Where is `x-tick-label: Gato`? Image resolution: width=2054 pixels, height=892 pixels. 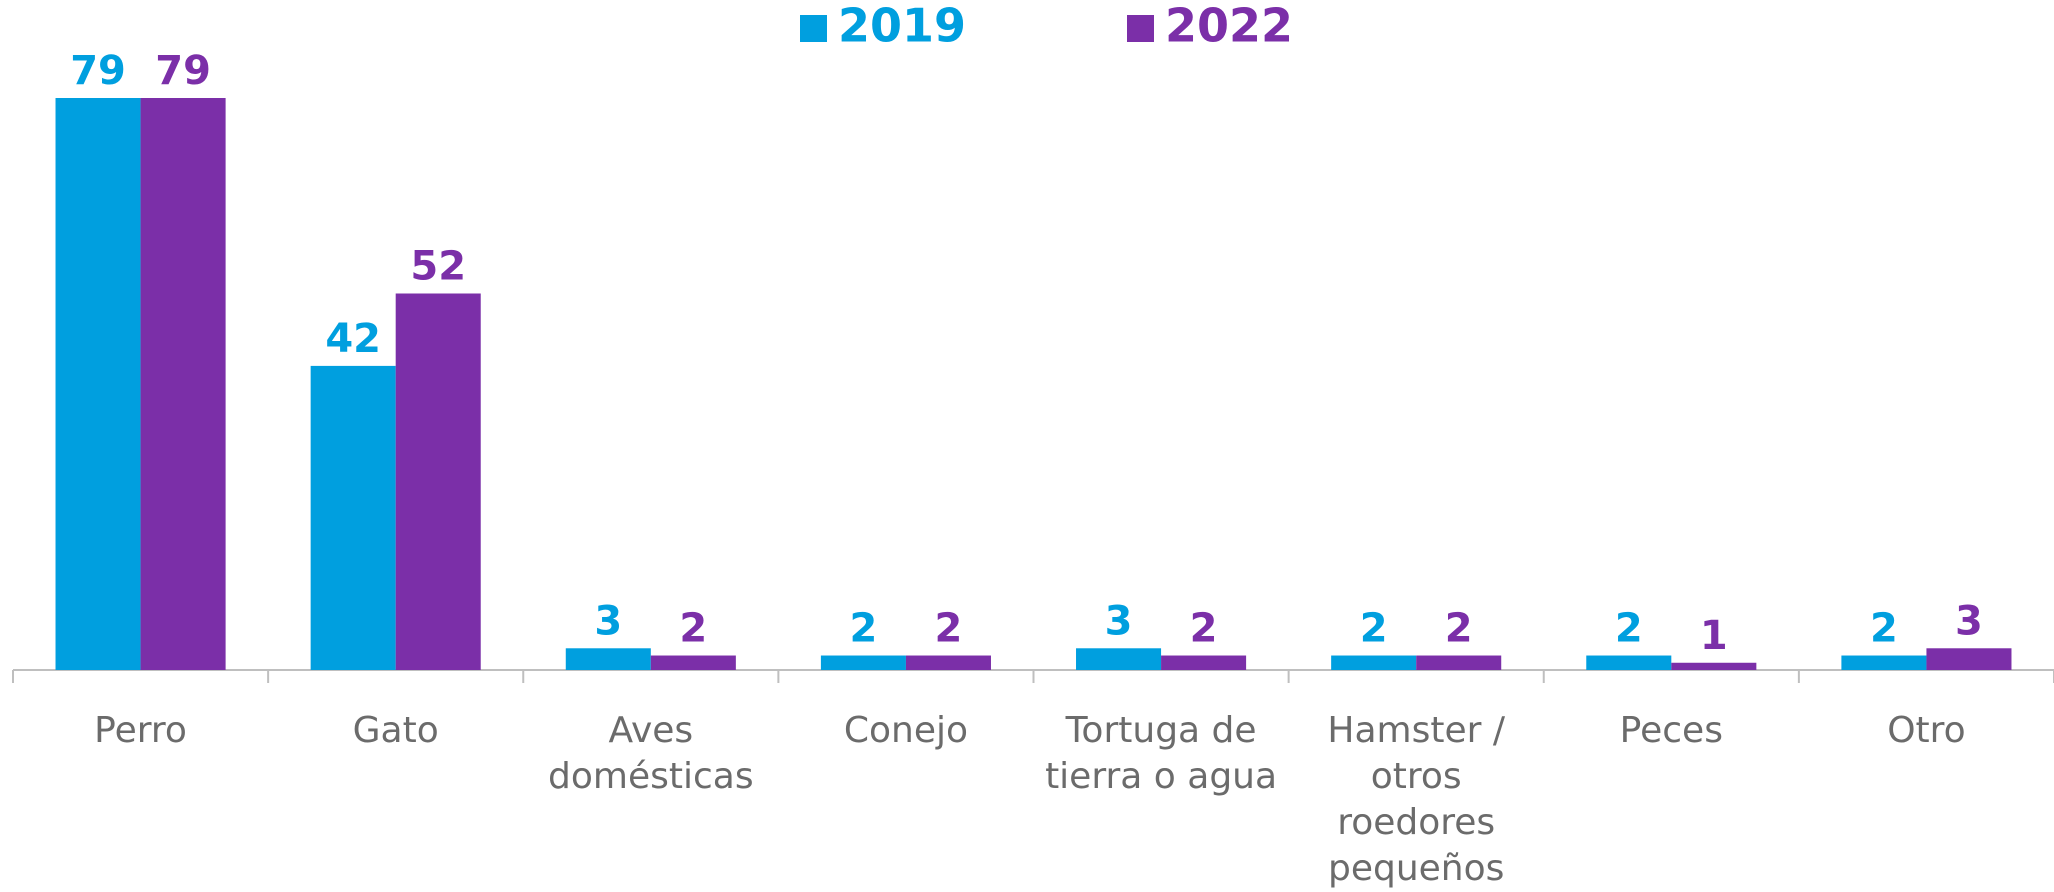 x-tick-label: Gato is located at coordinates (395, 730).